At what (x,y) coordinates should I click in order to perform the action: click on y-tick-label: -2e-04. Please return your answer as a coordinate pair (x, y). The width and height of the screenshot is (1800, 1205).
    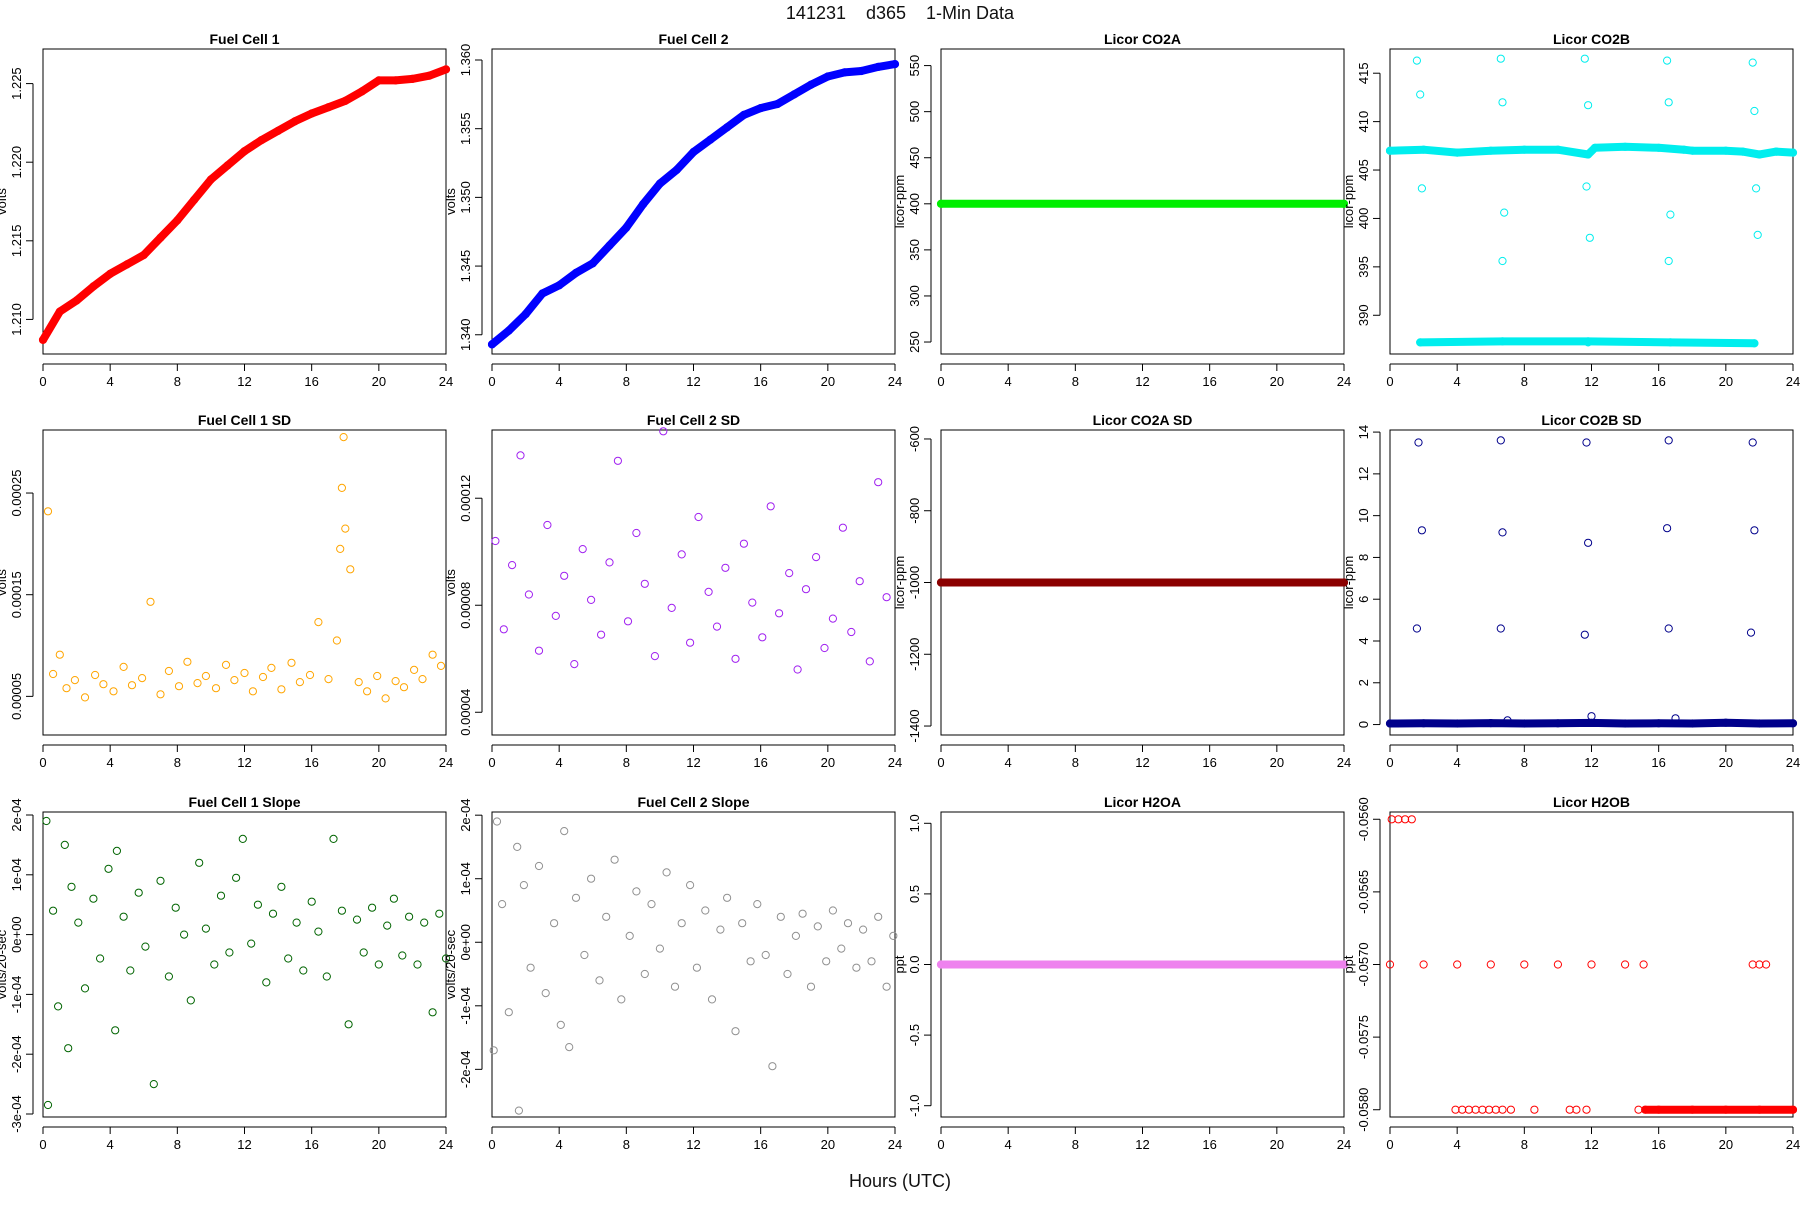
    Looking at the image, I should click on (16, 1054).